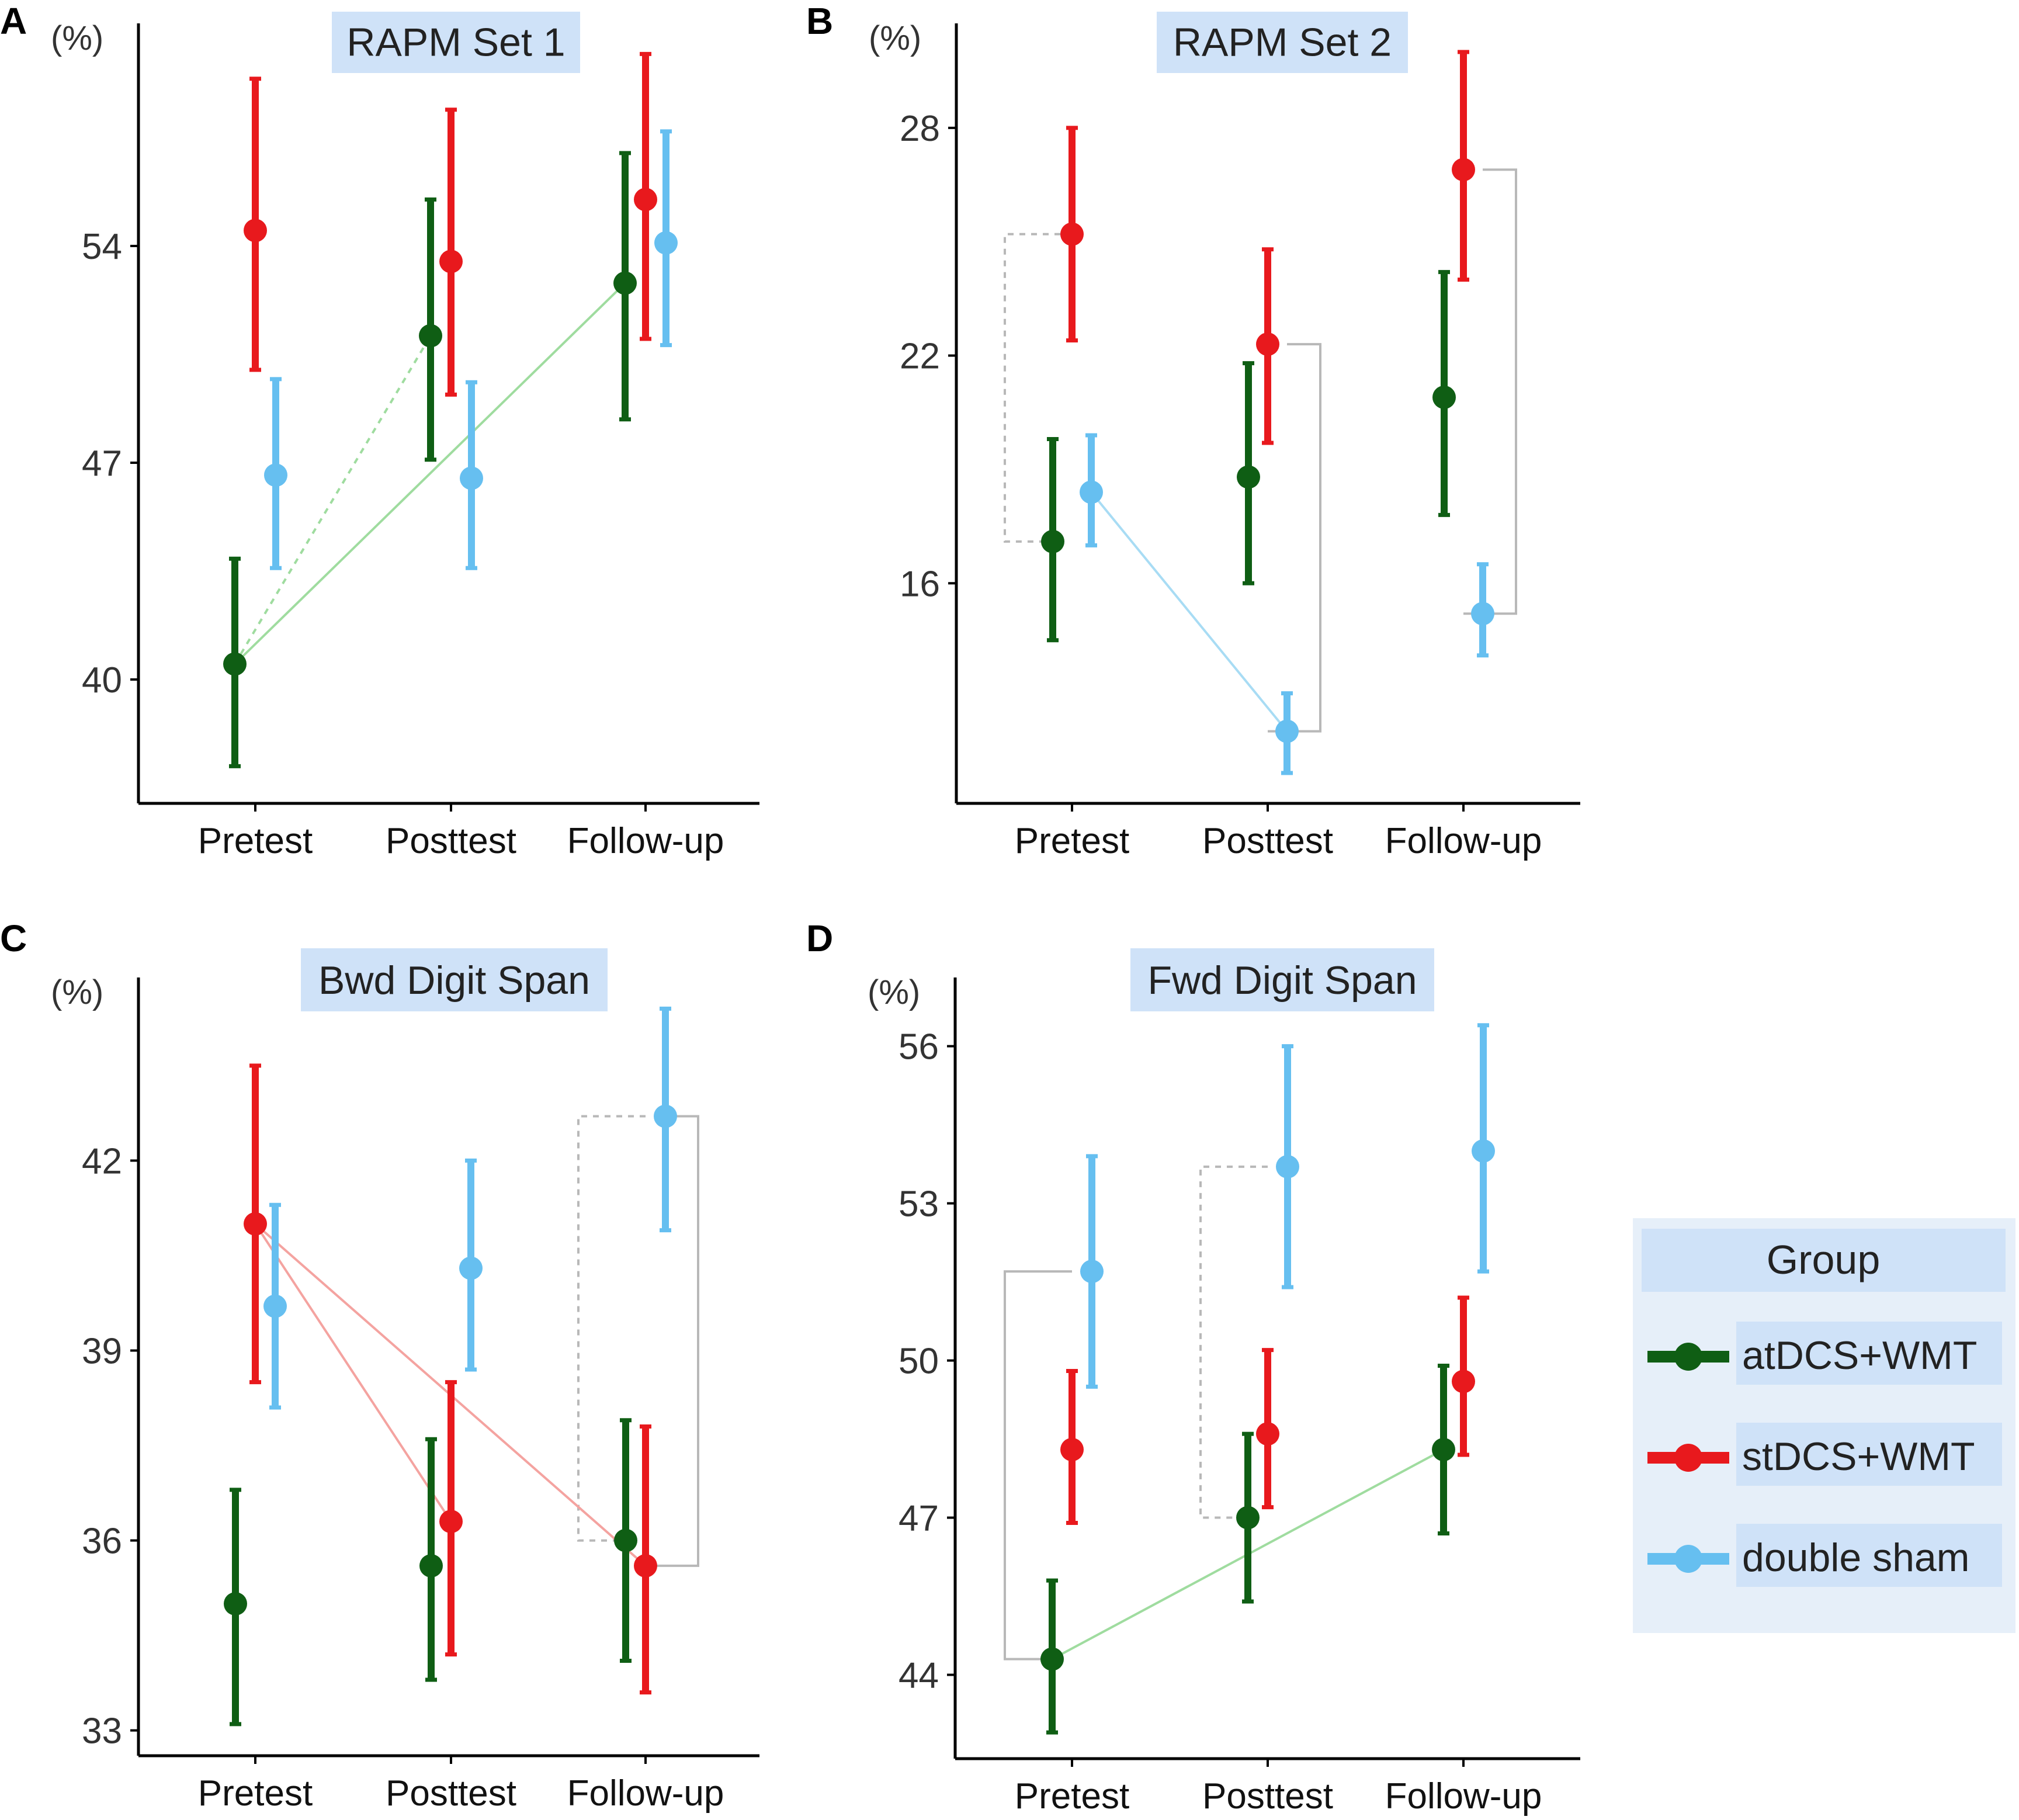 This screenshot has width=2019, height=1820. I want to click on panel-letter: A, so click(13, 21).